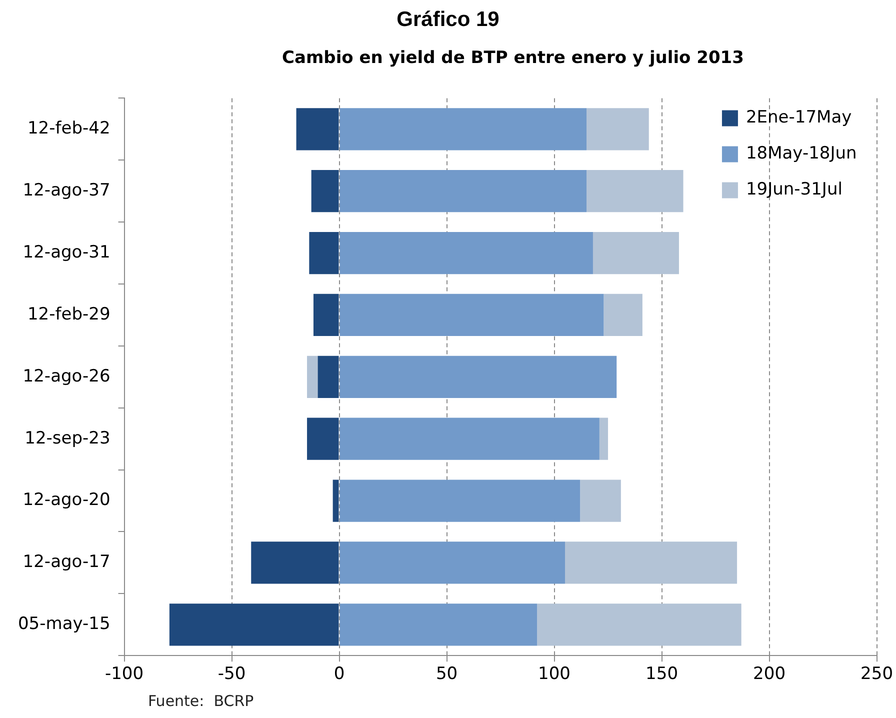  I want to click on x-tick-label: 250, so click(877, 674).